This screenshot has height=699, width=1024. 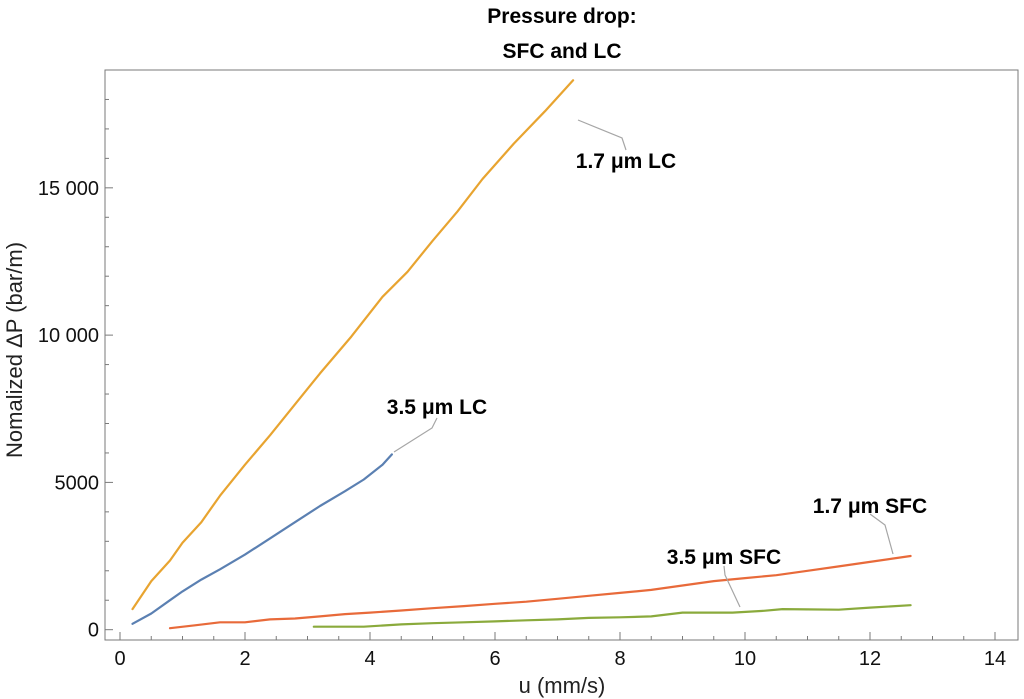 I want to click on series-label-3-5um-sfc: 3.5 μm SFC, so click(x=724, y=557).